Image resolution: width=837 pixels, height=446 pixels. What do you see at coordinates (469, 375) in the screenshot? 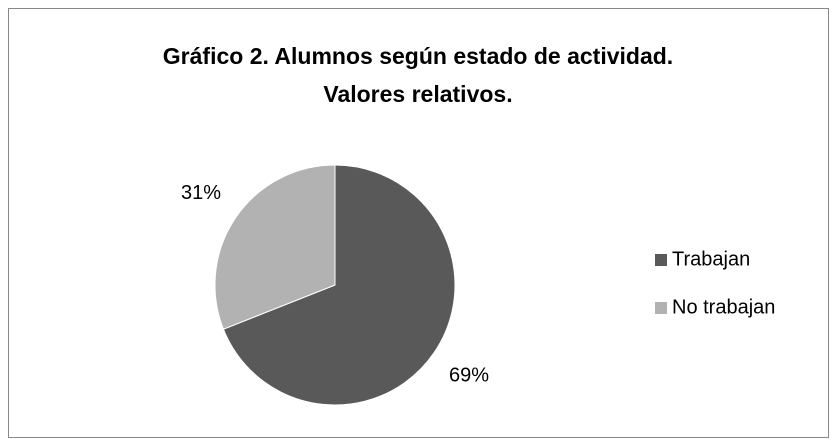
I see `data-label: 69%` at bounding box center [469, 375].